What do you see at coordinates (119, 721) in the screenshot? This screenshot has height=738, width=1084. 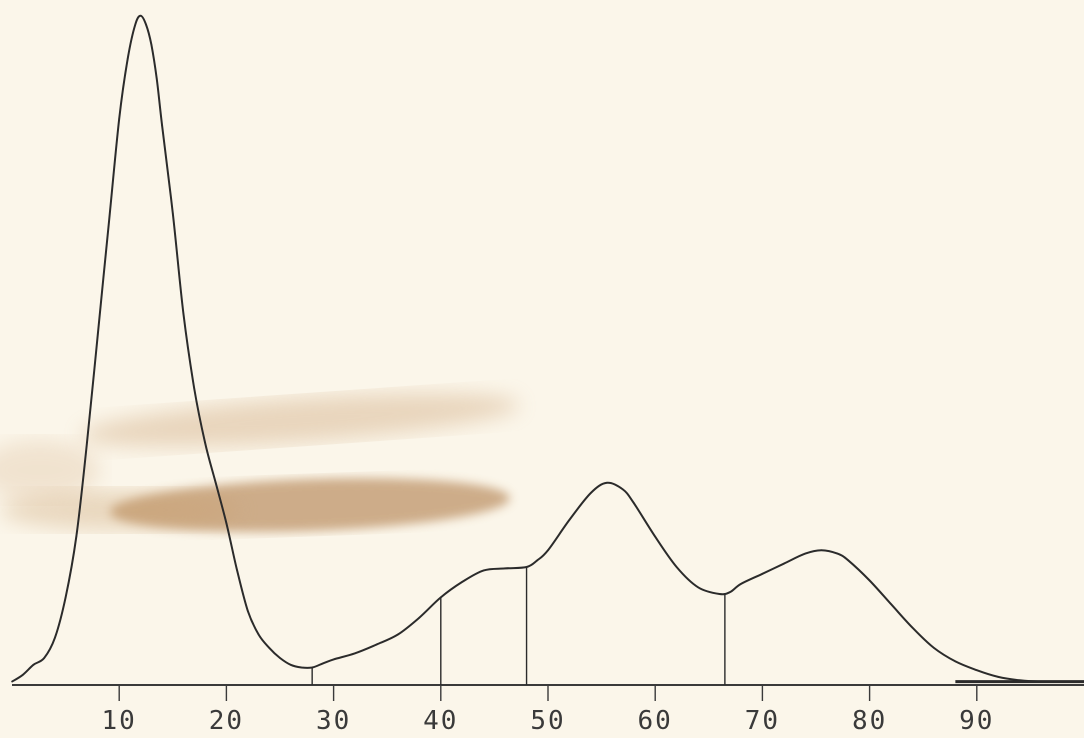 I see `x-tick-label: 10` at bounding box center [119, 721].